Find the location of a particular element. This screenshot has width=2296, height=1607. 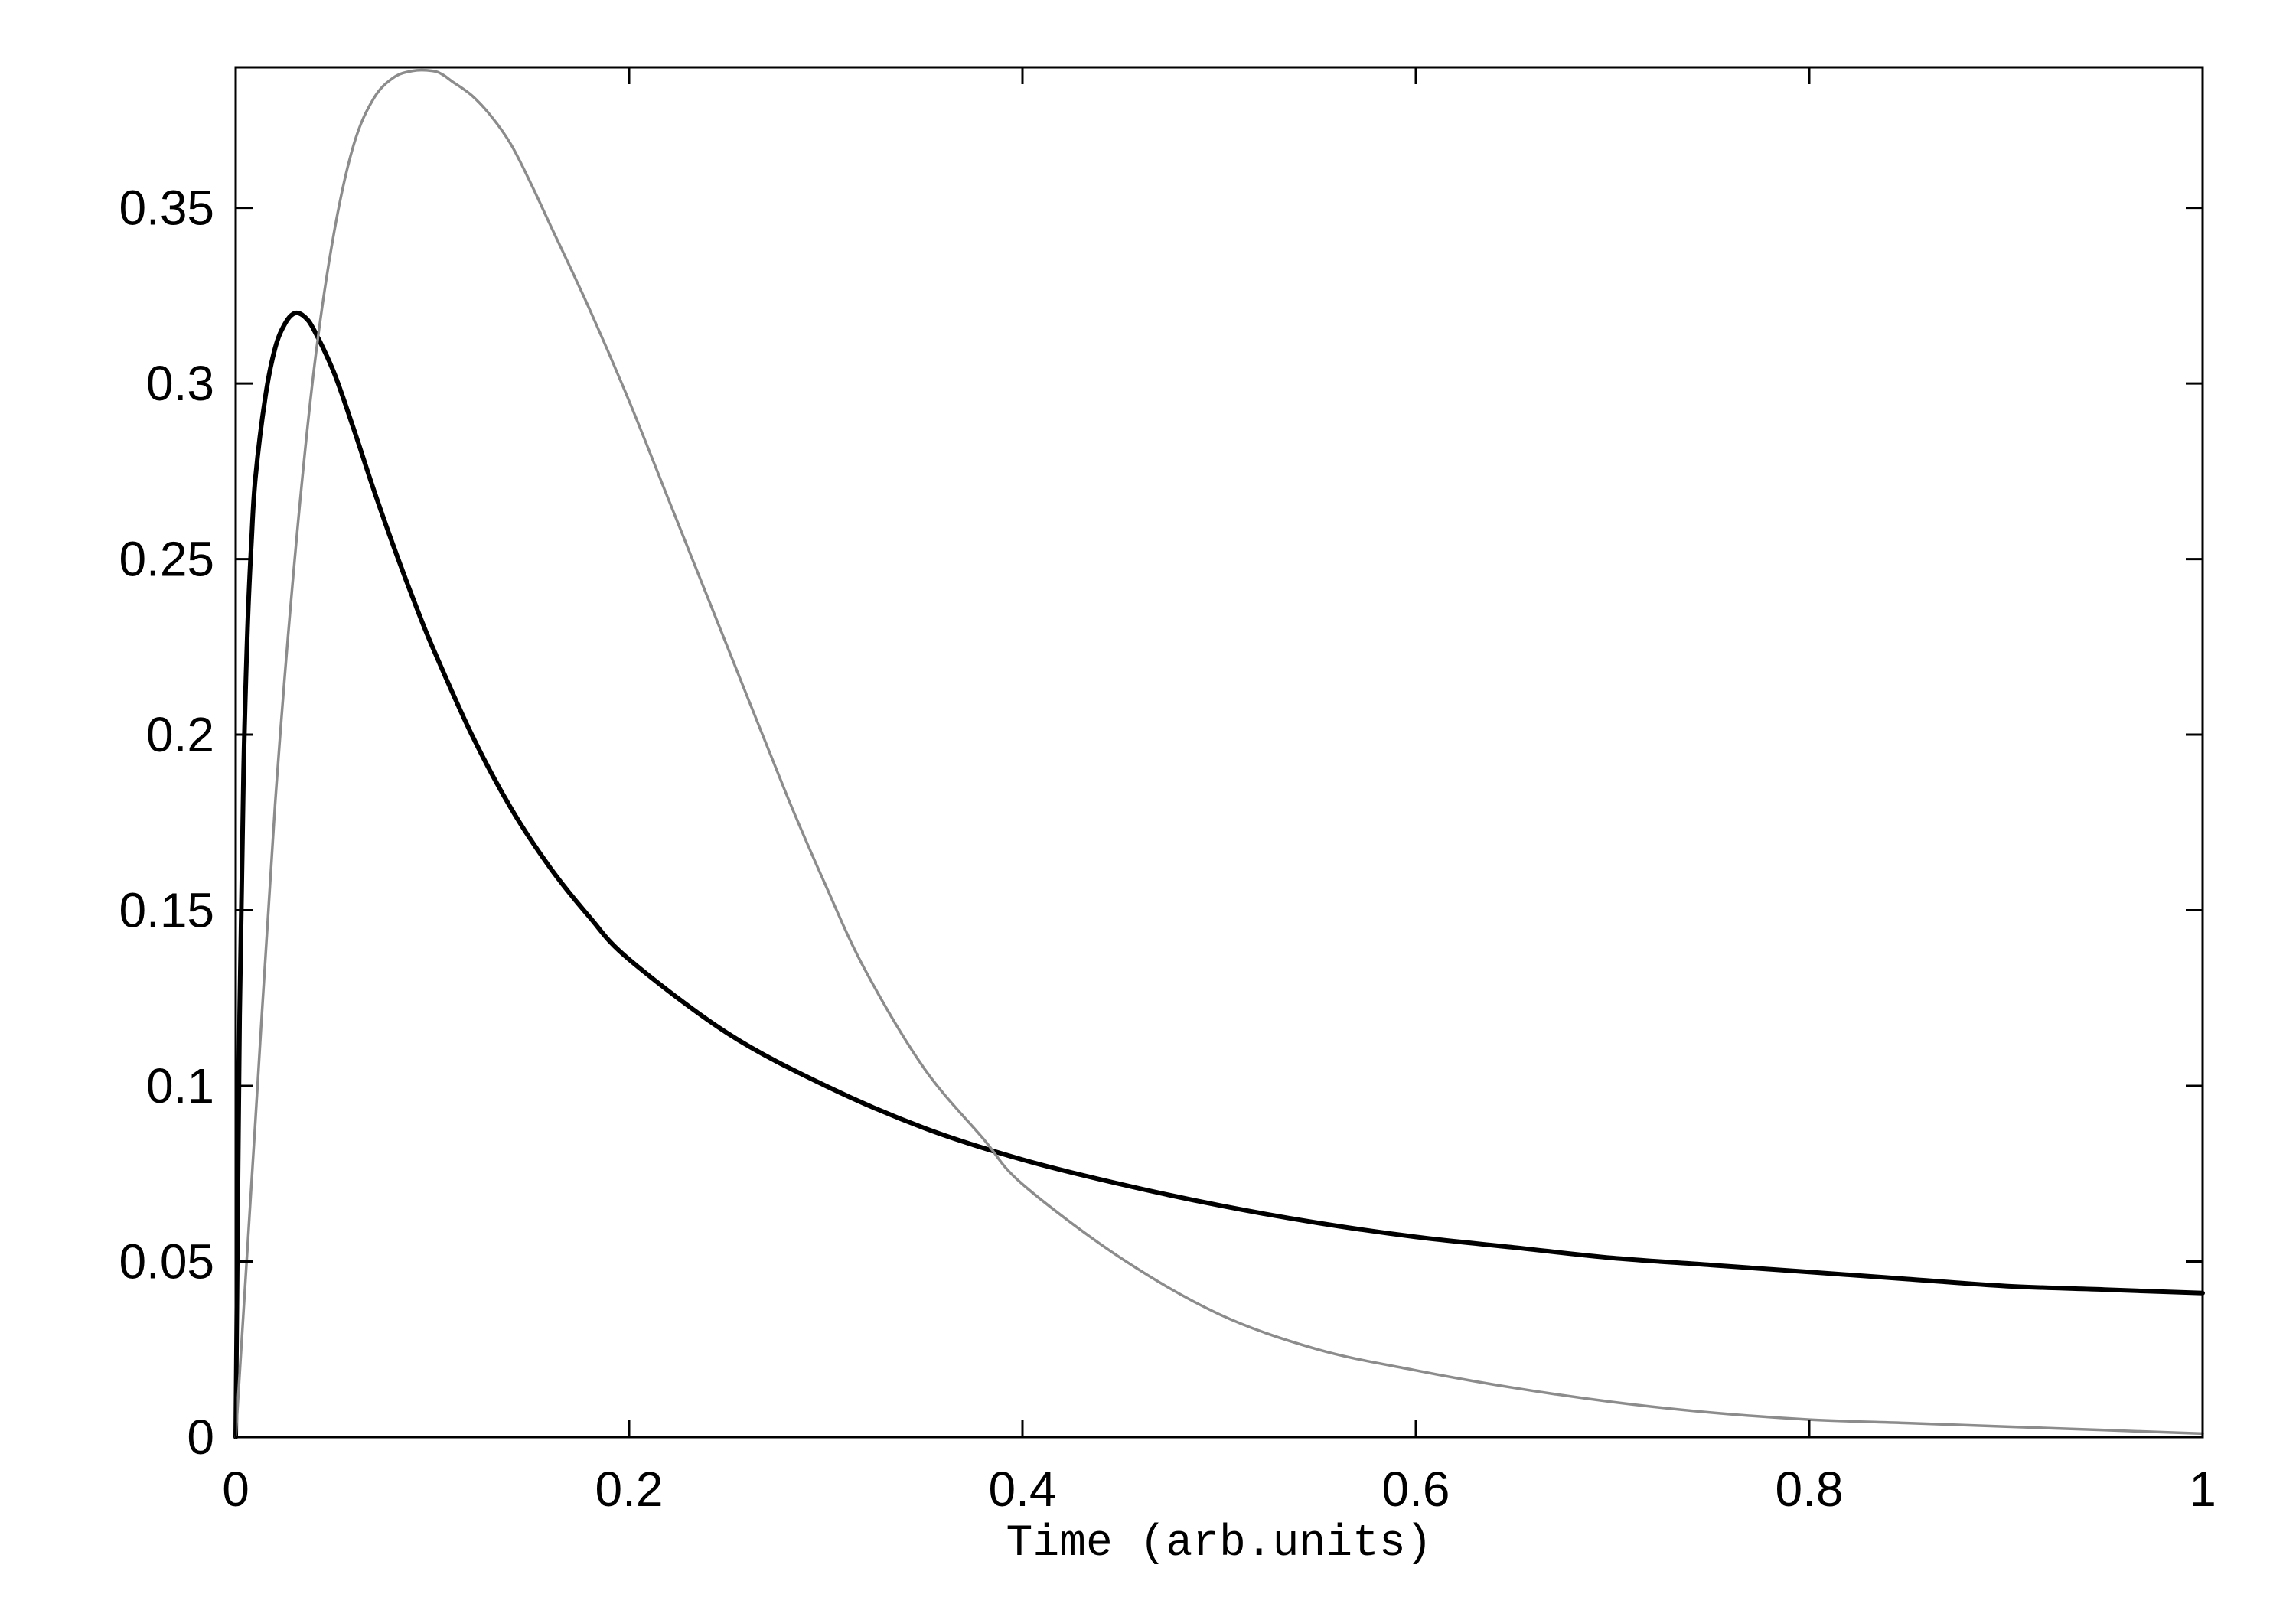

x-tick-label: 0.8 is located at coordinates (1810, 1489).